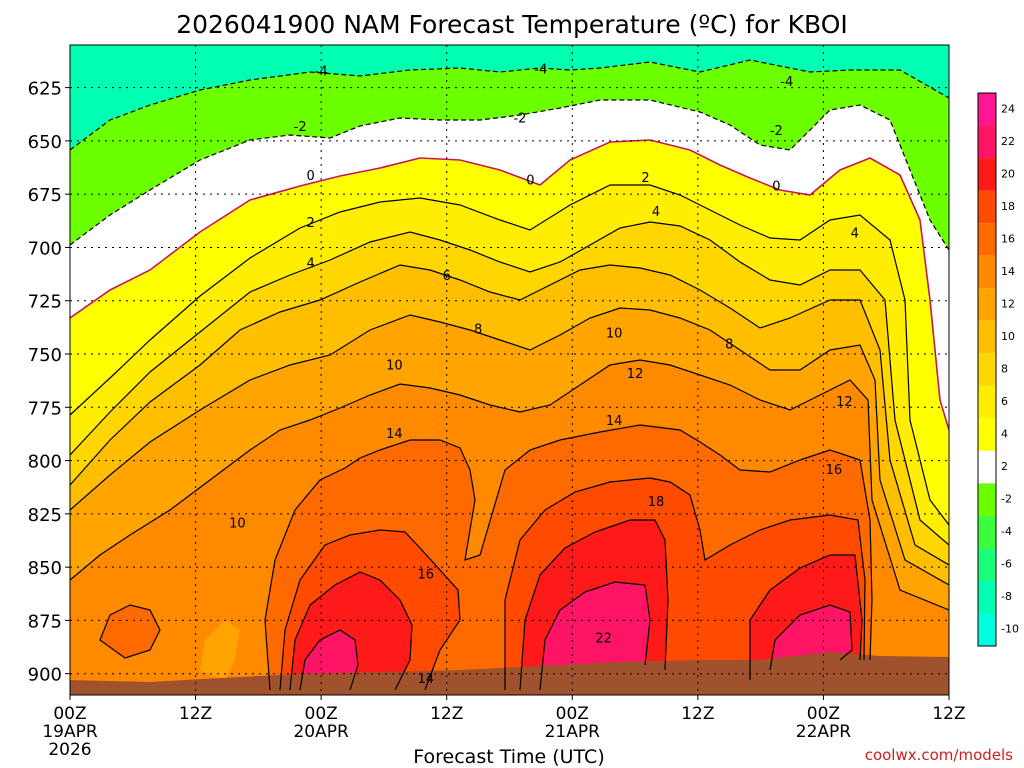  What do you see at coordinates (45, 142) in the screenshot?
I see `y-tick-label: 650` at bounding box center [45, 142].